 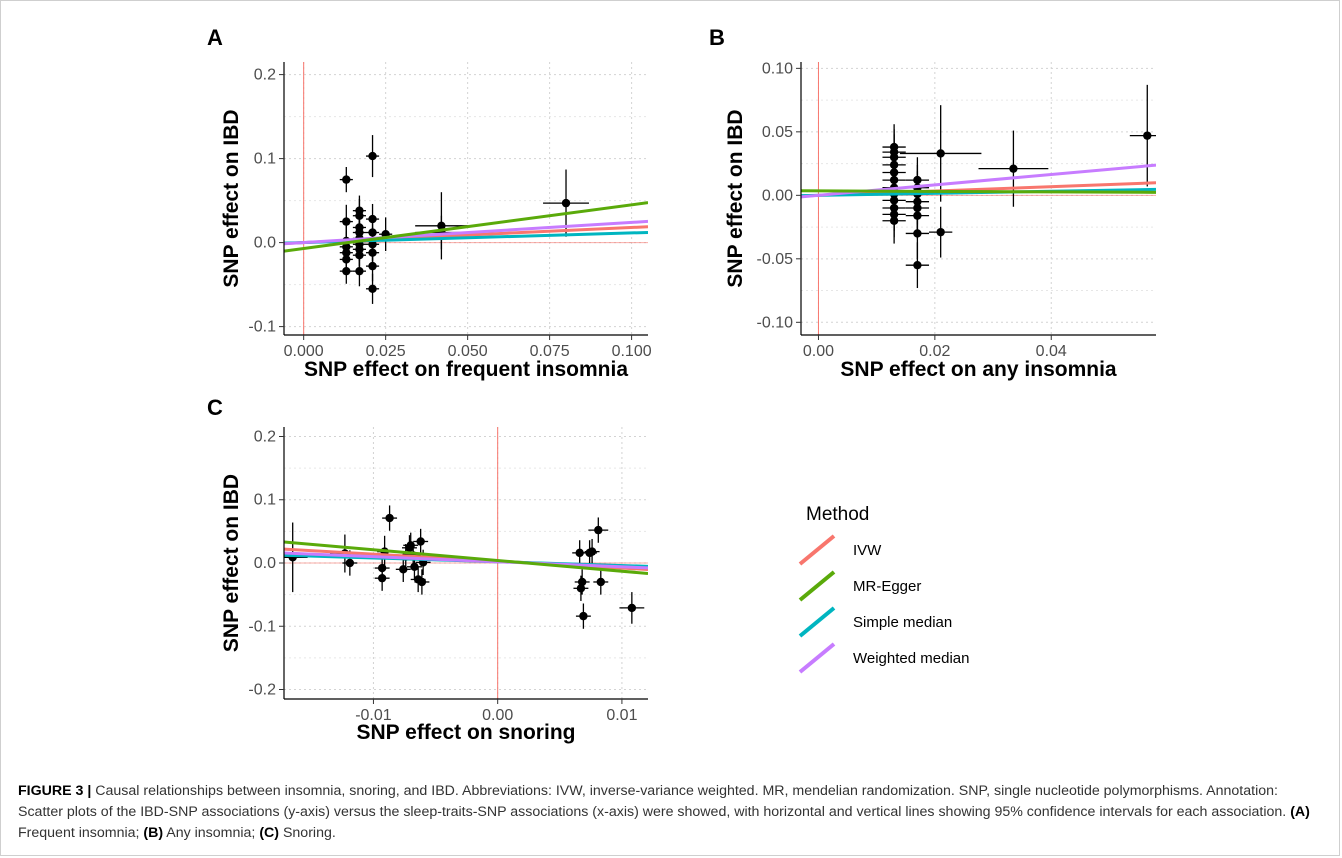 I want to click on legend-label-ivw: IVW, so click(x=867, y=550).